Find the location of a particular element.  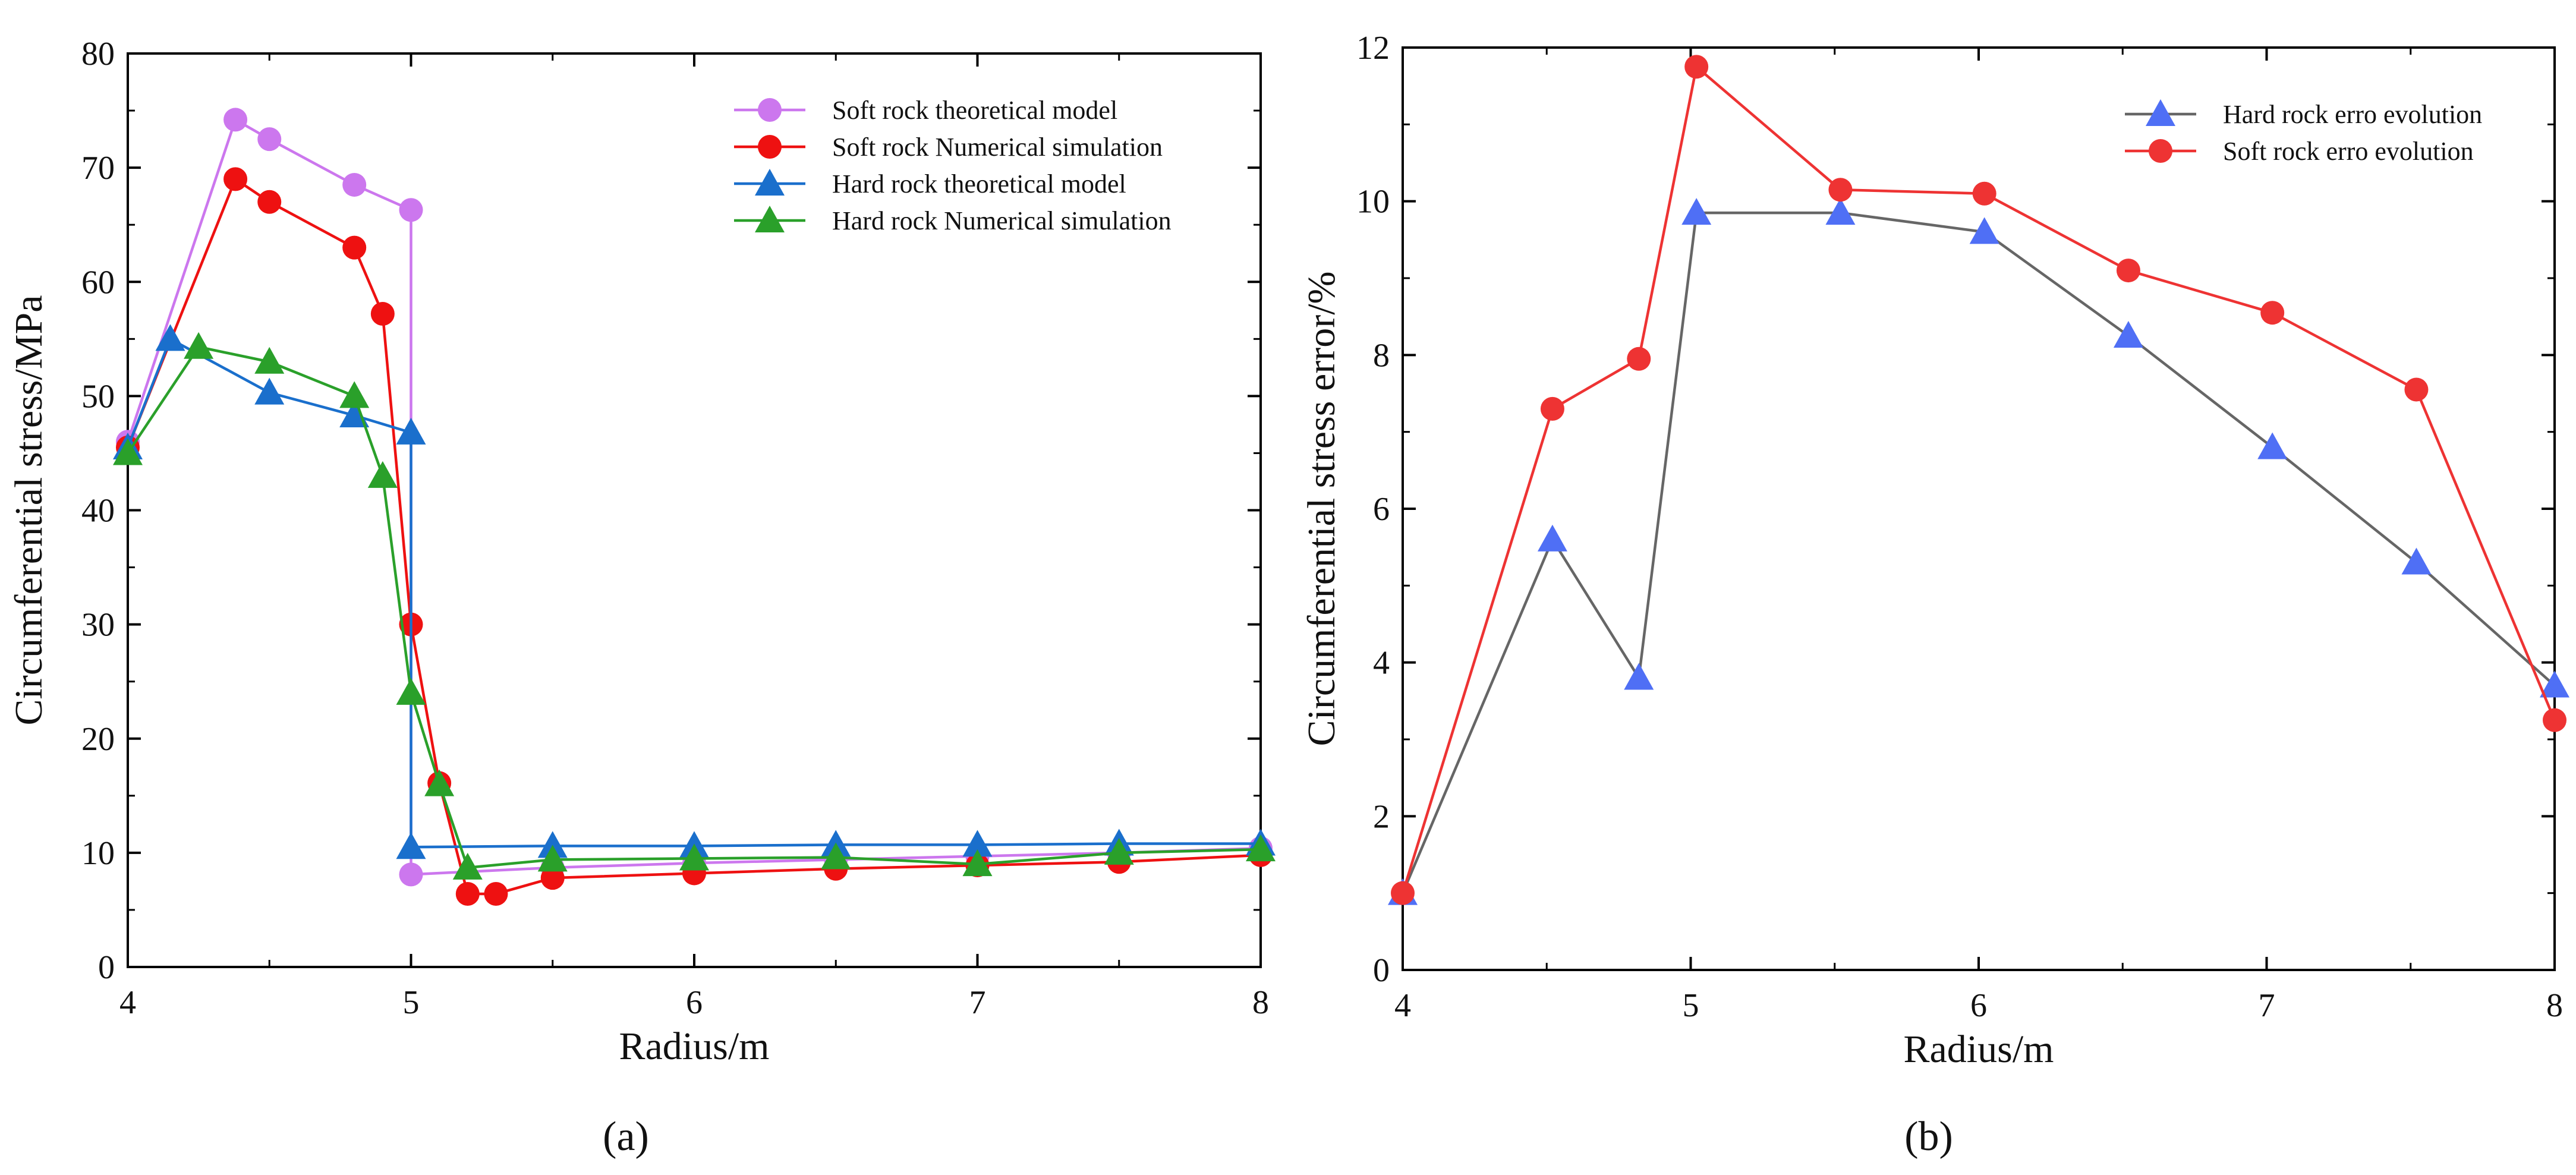

panel-a-legend-entry-hard-rock-theoretical-model-swatch-marker is located at coordinates (770, 182).